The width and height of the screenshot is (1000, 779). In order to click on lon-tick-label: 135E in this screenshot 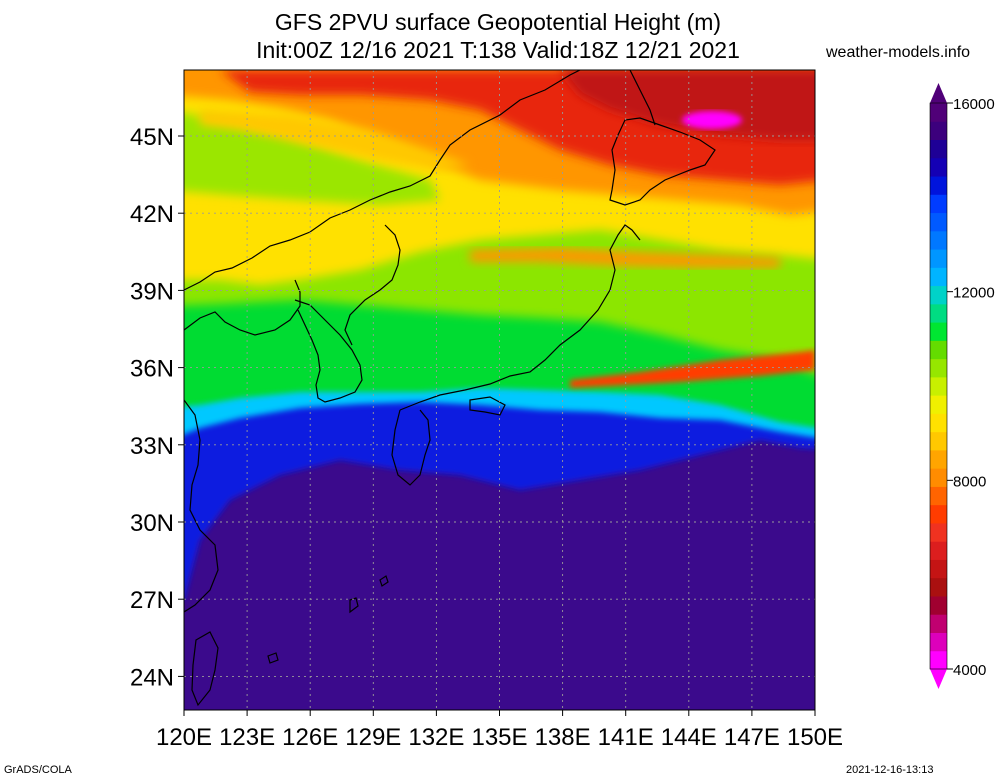, I will do `click(499, 737)`.